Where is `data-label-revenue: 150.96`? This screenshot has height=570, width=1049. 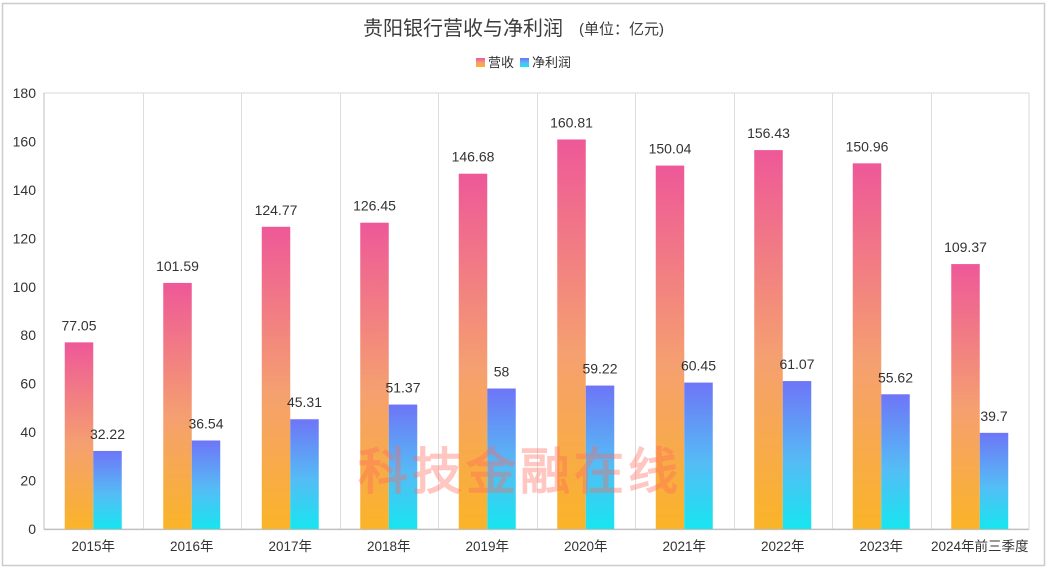
data-label-revenue: 150.96 is located at coordinates (867, 146).